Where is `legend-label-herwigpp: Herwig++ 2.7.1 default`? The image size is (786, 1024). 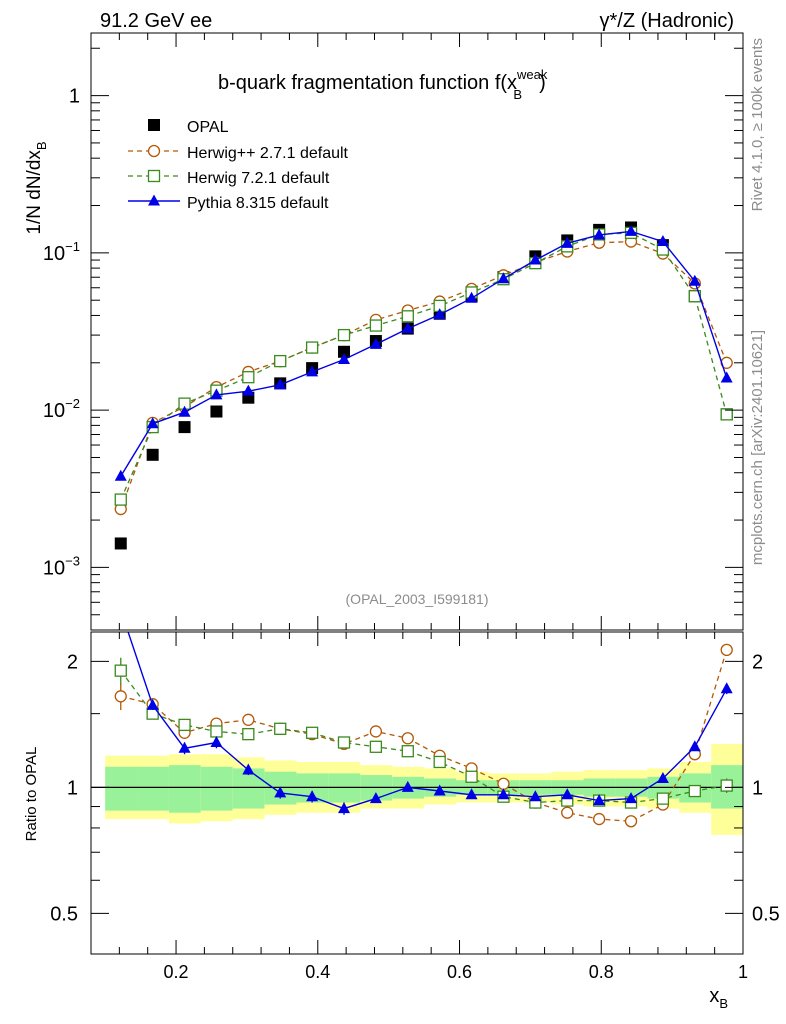 legend-label-herwigpp: Herwig++ 2.7.1 default is located at coordinates (268, 153).